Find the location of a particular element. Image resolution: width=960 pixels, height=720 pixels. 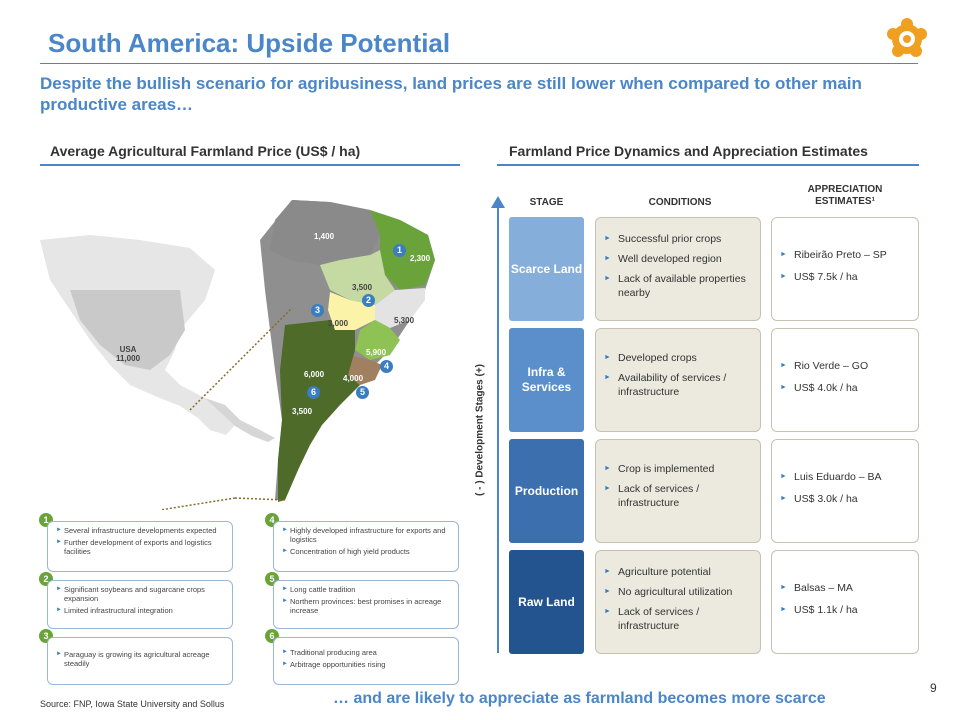

page-number: 9 is located at coordinates (933, 688).